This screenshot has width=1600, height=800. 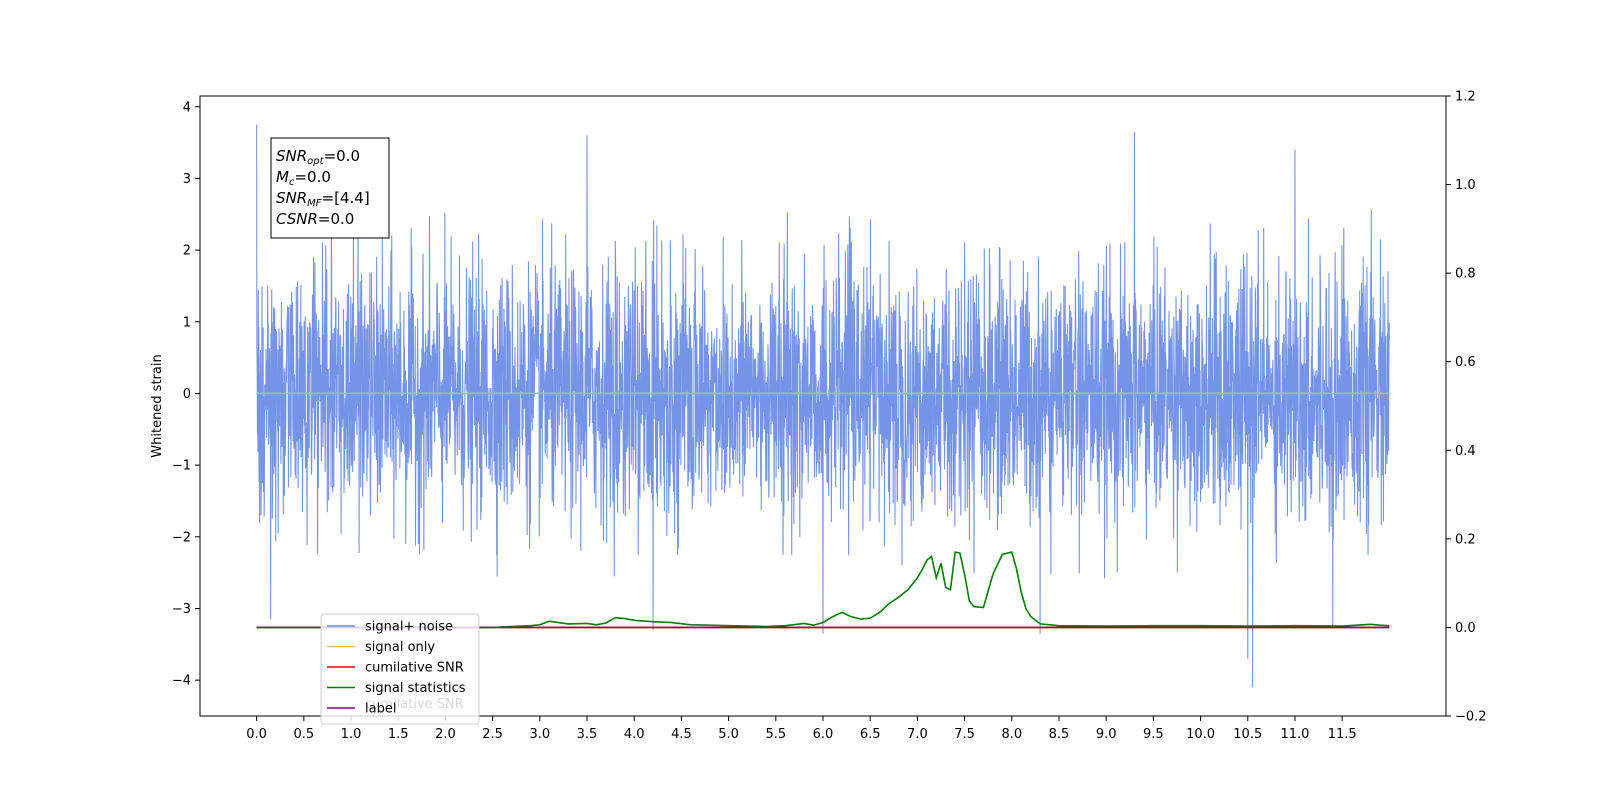 What do you see at coordinates (400, 647) in the screenshot?
I see `legend-label: signal only` at bounding box center [400, 647].